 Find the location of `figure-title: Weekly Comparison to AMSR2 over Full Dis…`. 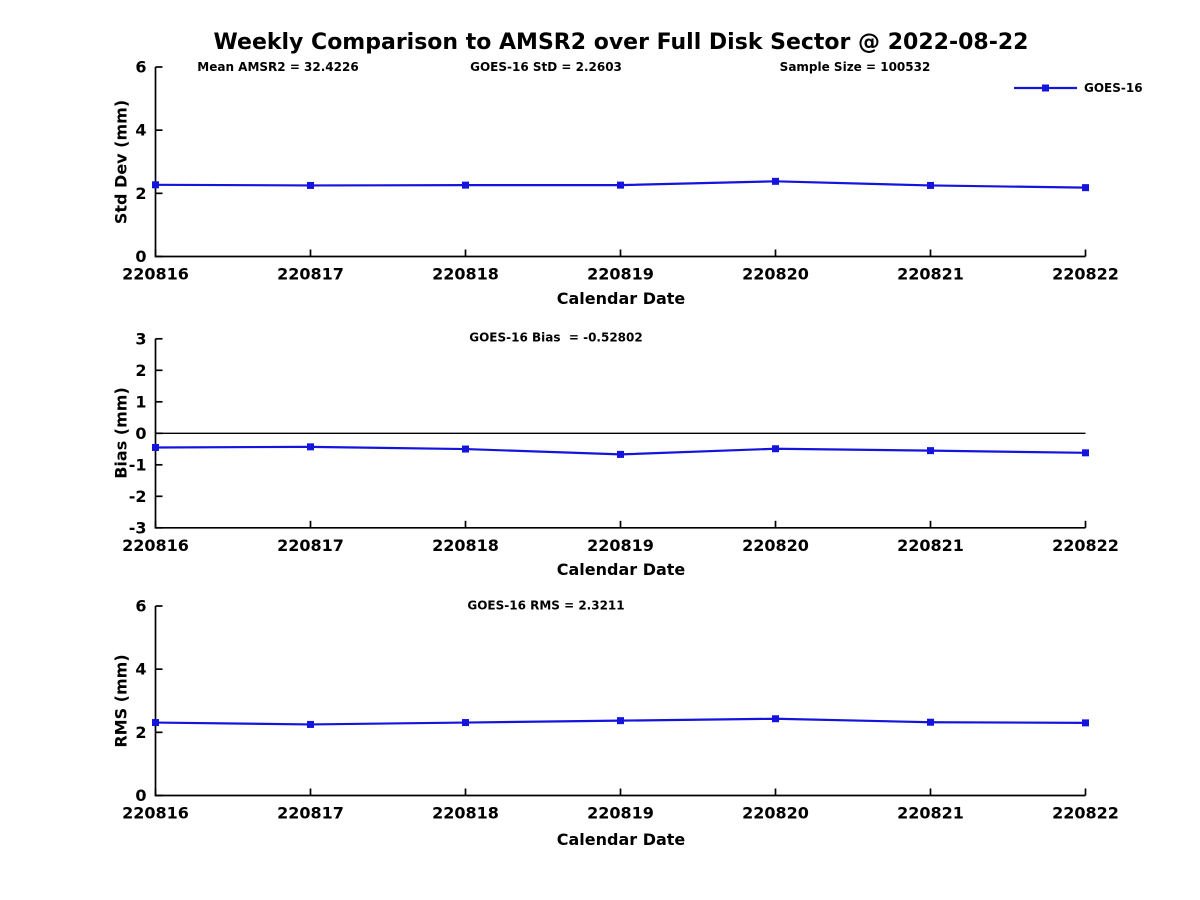

figure-title: Weekly Comparison to AMSR2 over Full Dis… is located at coordinates (621, 42).